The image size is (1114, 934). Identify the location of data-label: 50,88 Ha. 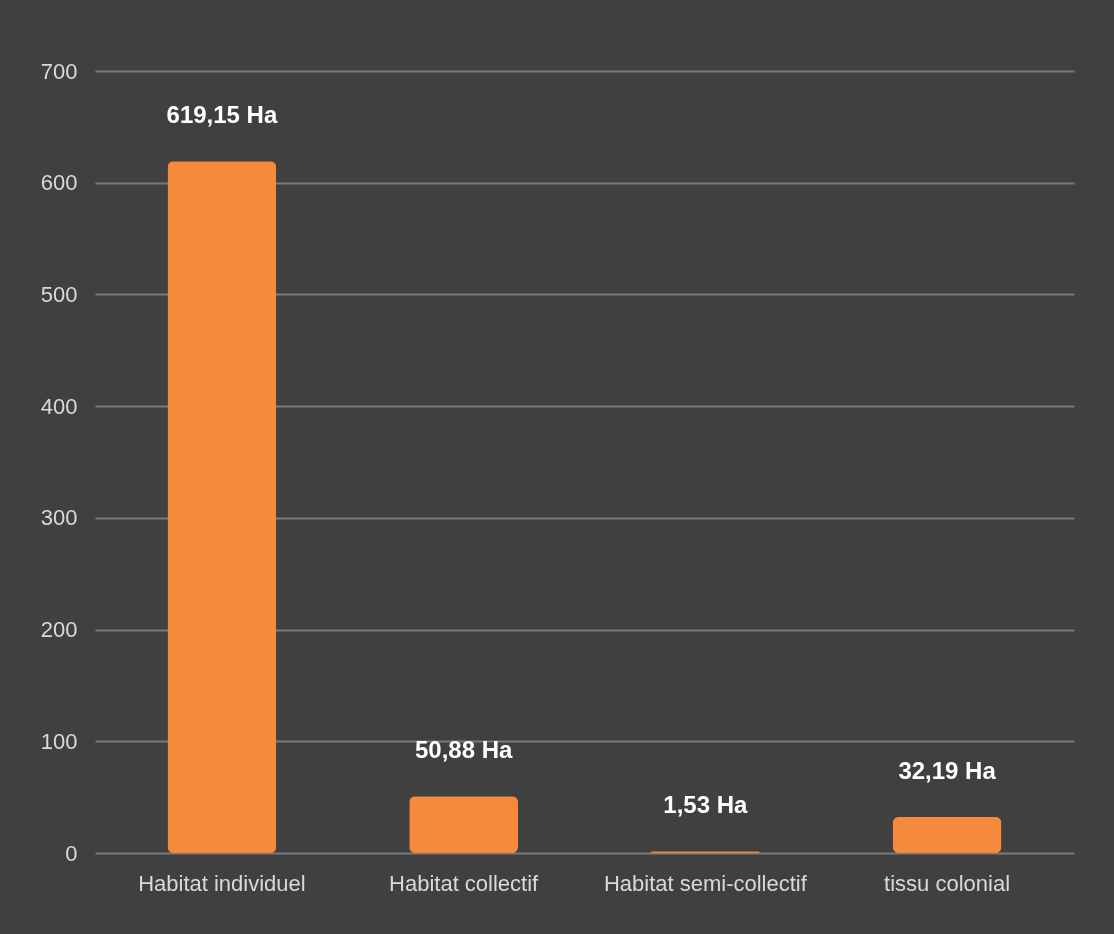
(463, 750).